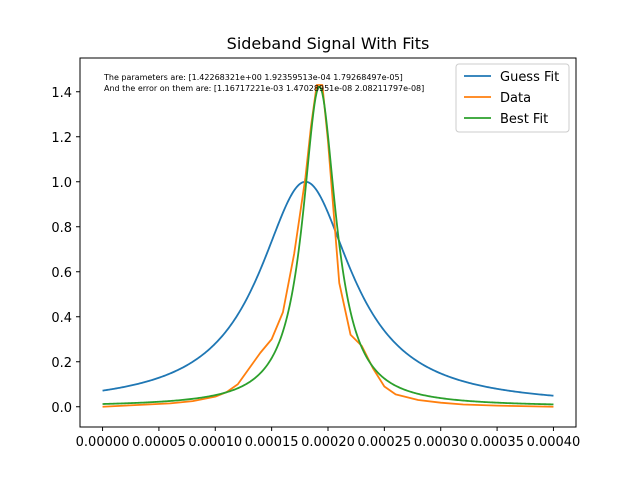 The height and width of the screenshot is (480, 640). Describe the element at coordinates (61, 138) in the screenshot. I see `y-tick-label: 1.2` at that location.